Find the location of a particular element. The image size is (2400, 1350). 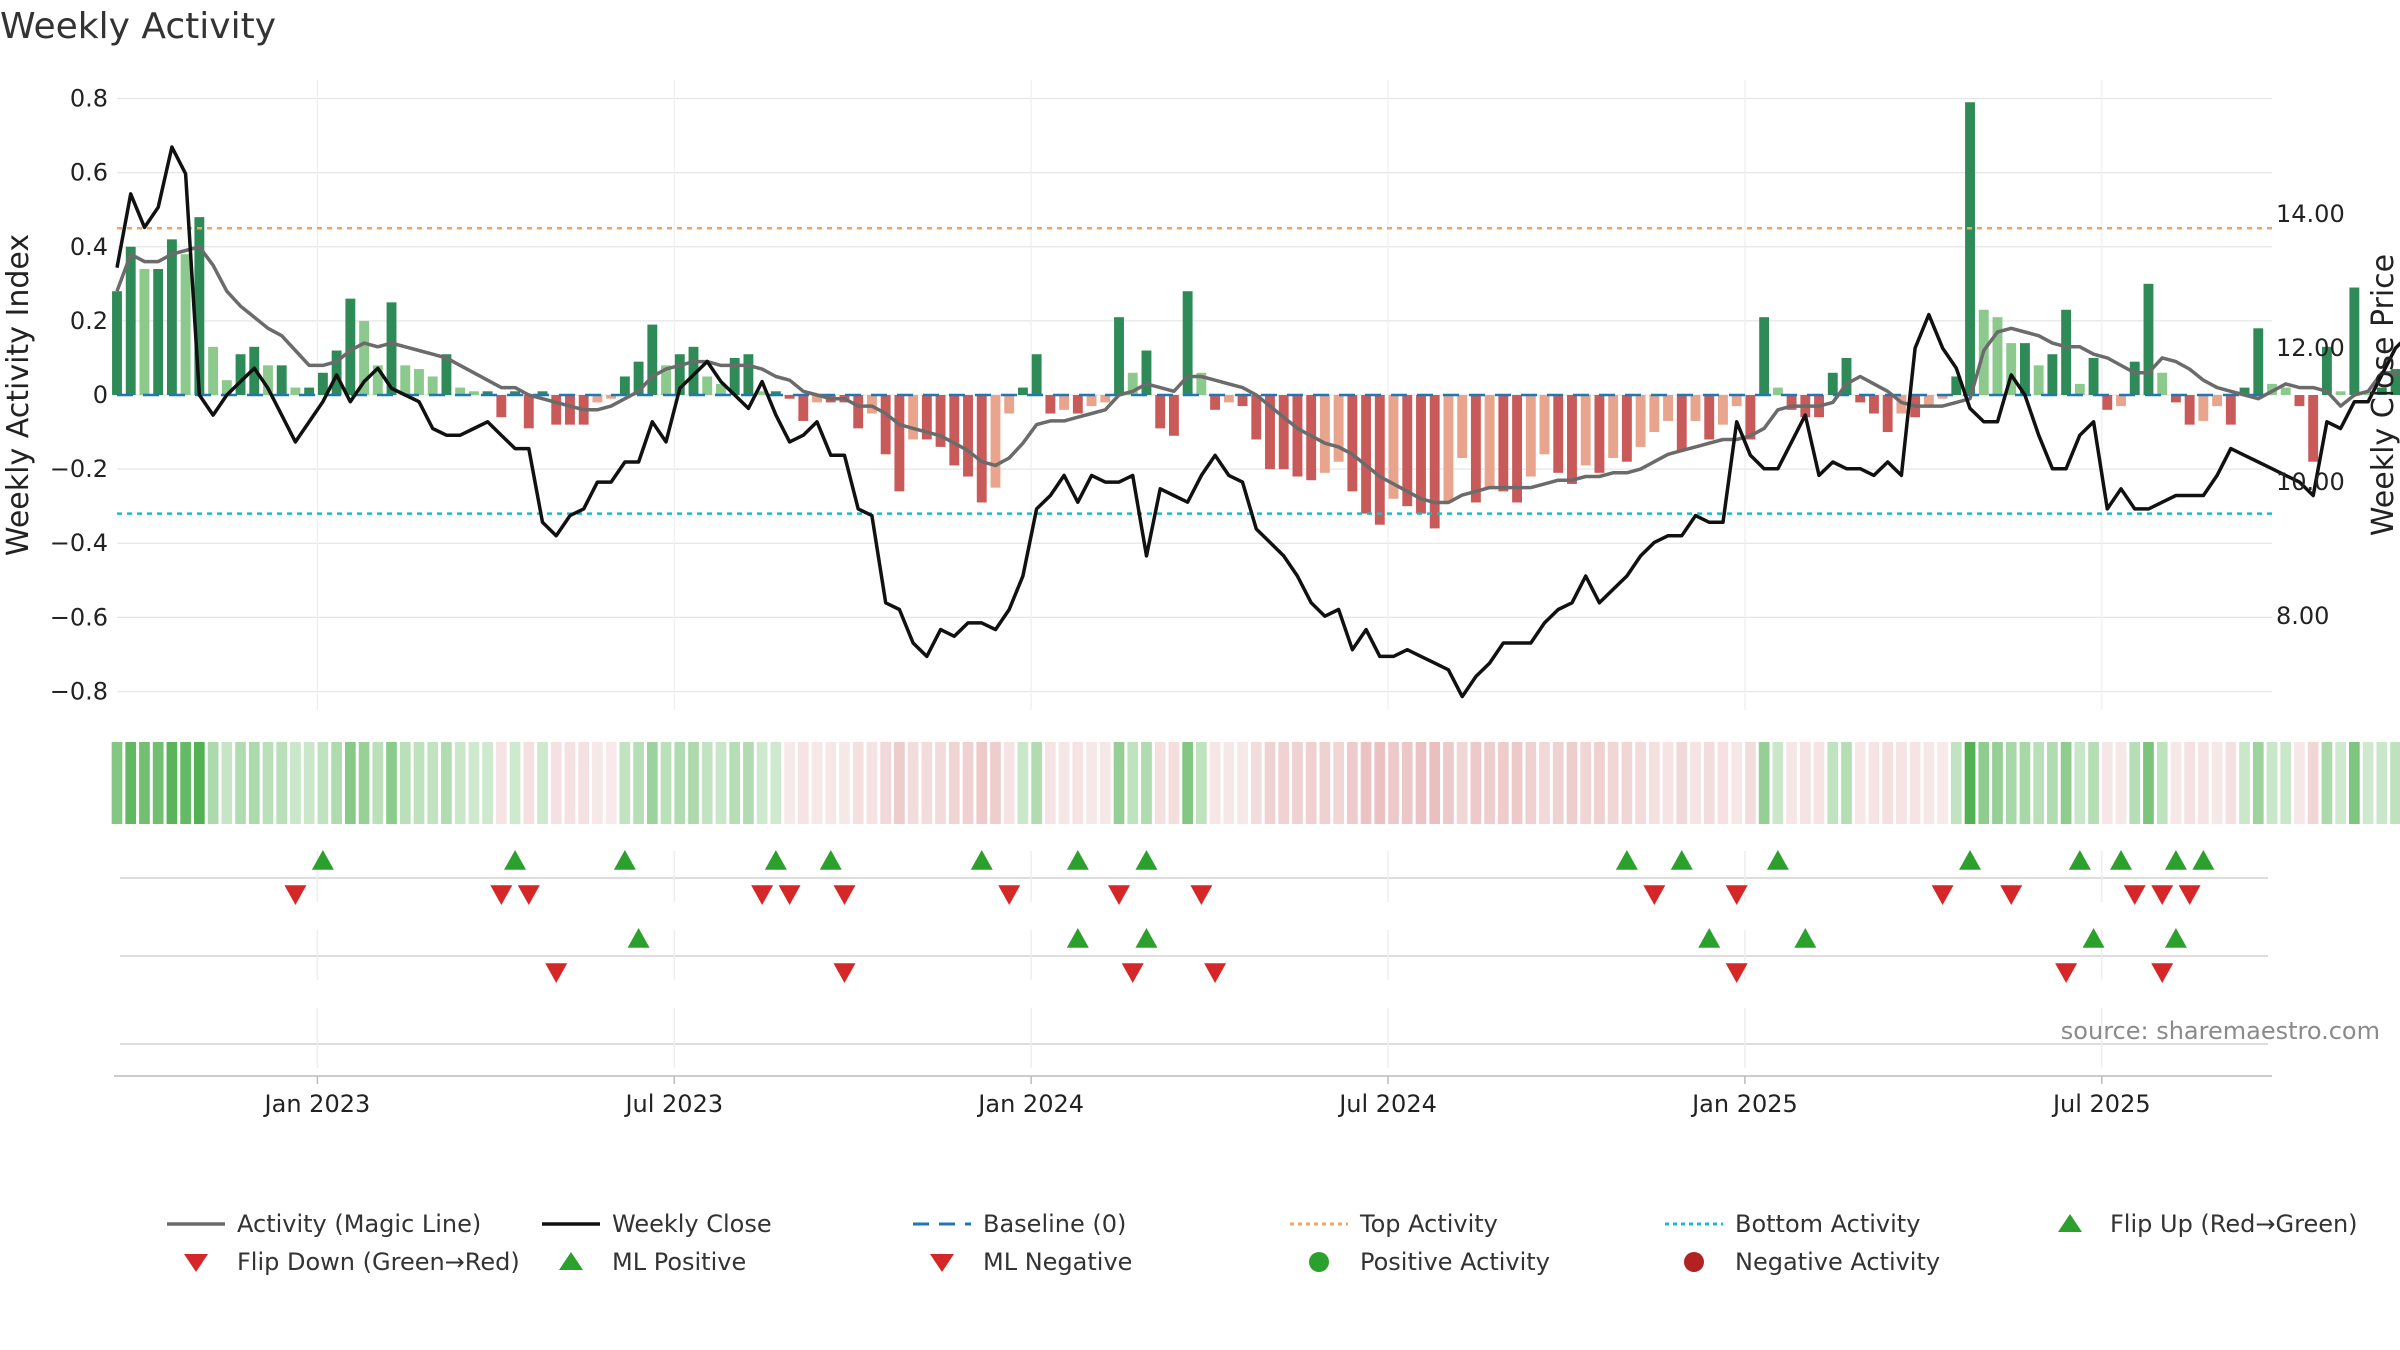

y-tick-label: −0.4 is located at coordinates (79, 543).